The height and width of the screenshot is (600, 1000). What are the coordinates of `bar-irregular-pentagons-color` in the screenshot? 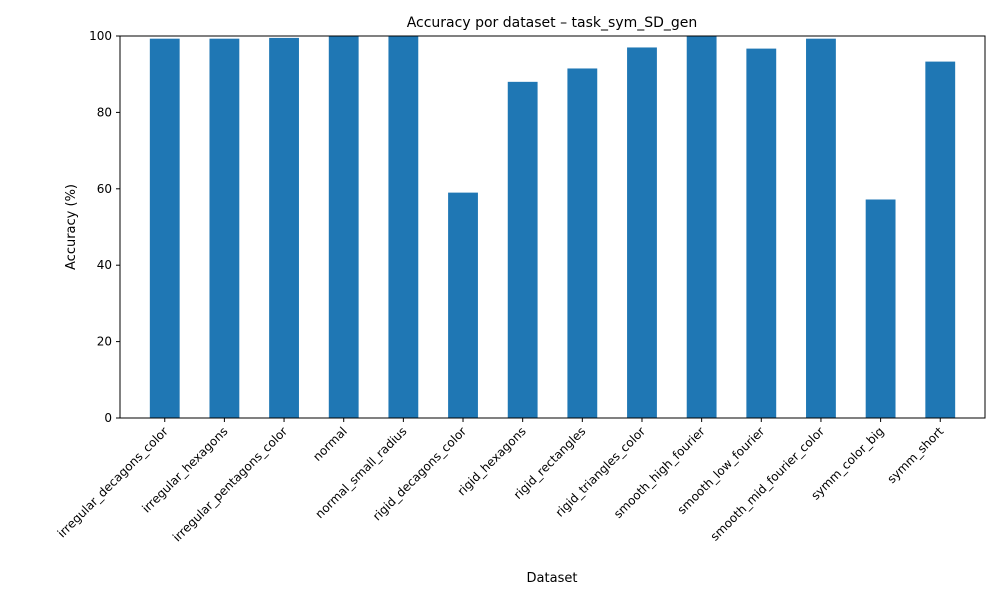 It's located at (284, 227).